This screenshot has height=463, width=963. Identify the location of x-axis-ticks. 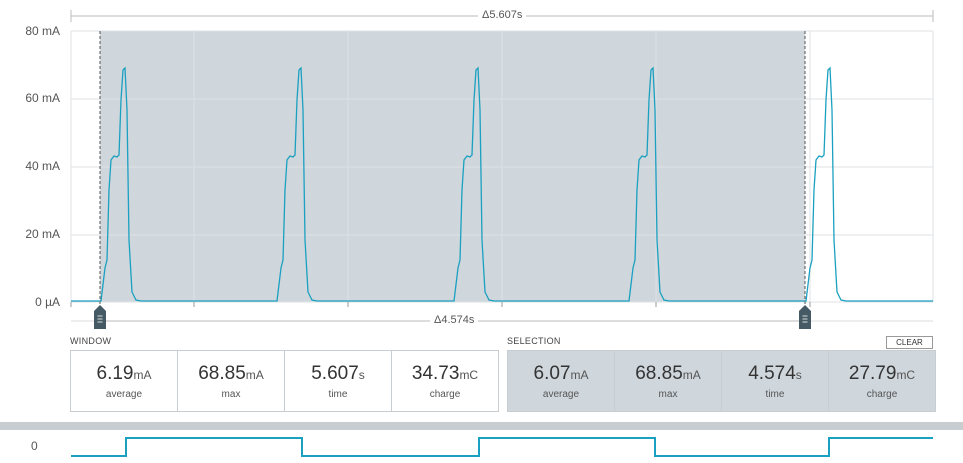
(440, 304).